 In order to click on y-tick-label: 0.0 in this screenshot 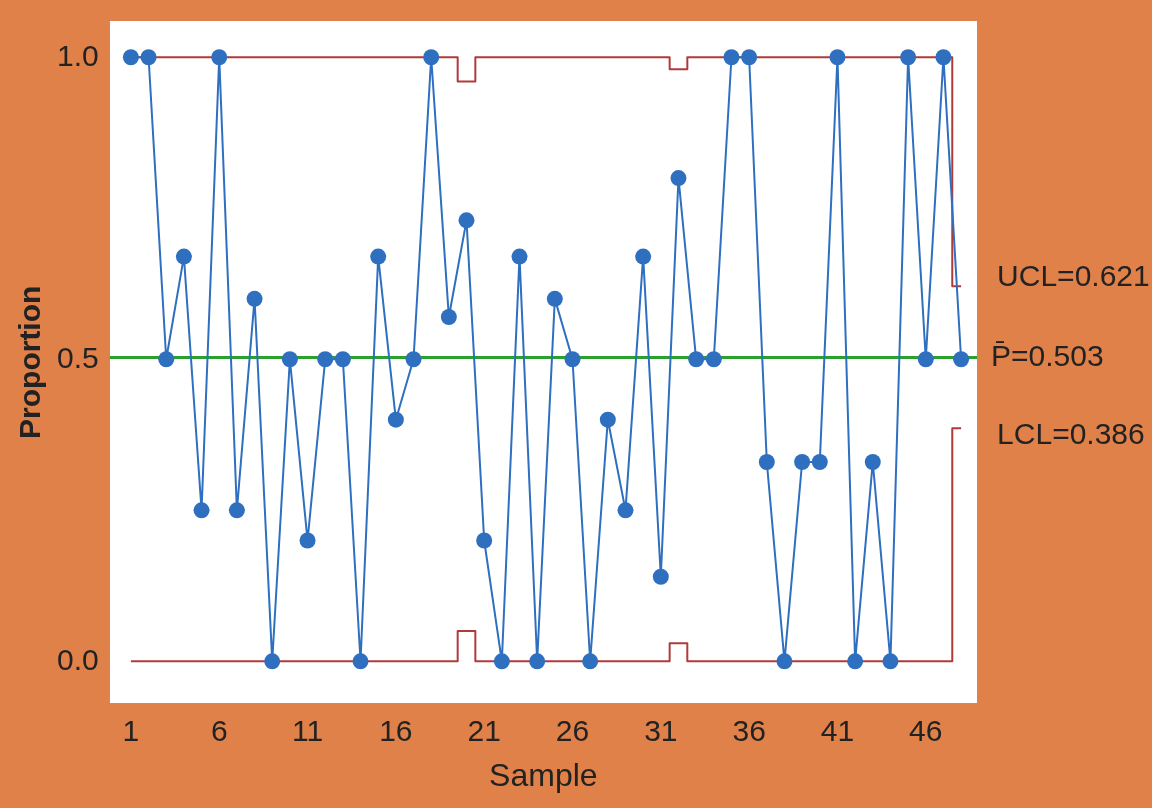, I will do `click(77, 659)`.